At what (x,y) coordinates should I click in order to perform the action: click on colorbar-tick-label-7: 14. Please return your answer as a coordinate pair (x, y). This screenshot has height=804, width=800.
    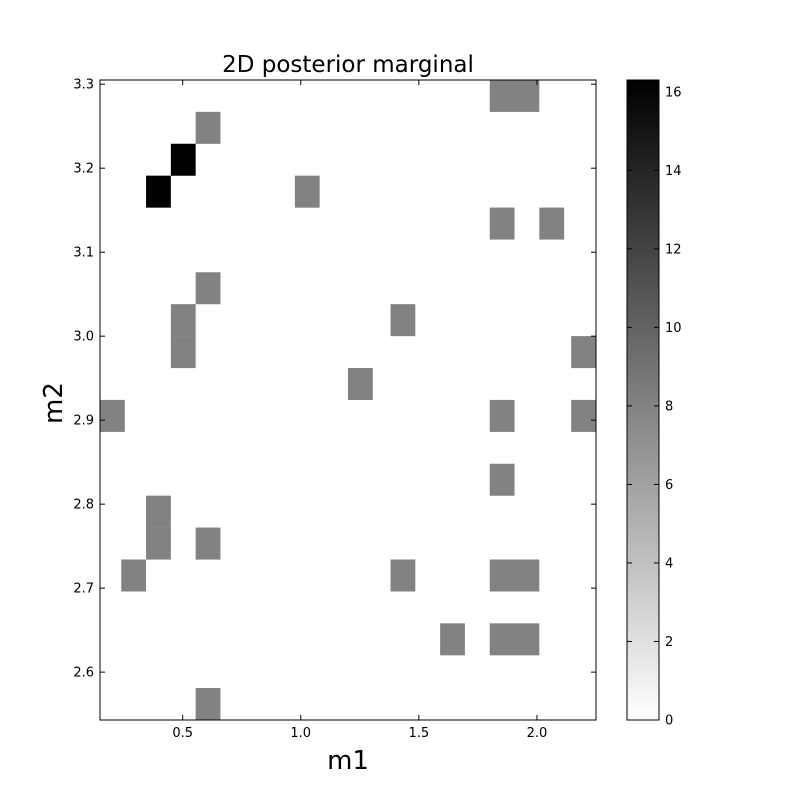
    Looking at the image, I should click on (673, 171).